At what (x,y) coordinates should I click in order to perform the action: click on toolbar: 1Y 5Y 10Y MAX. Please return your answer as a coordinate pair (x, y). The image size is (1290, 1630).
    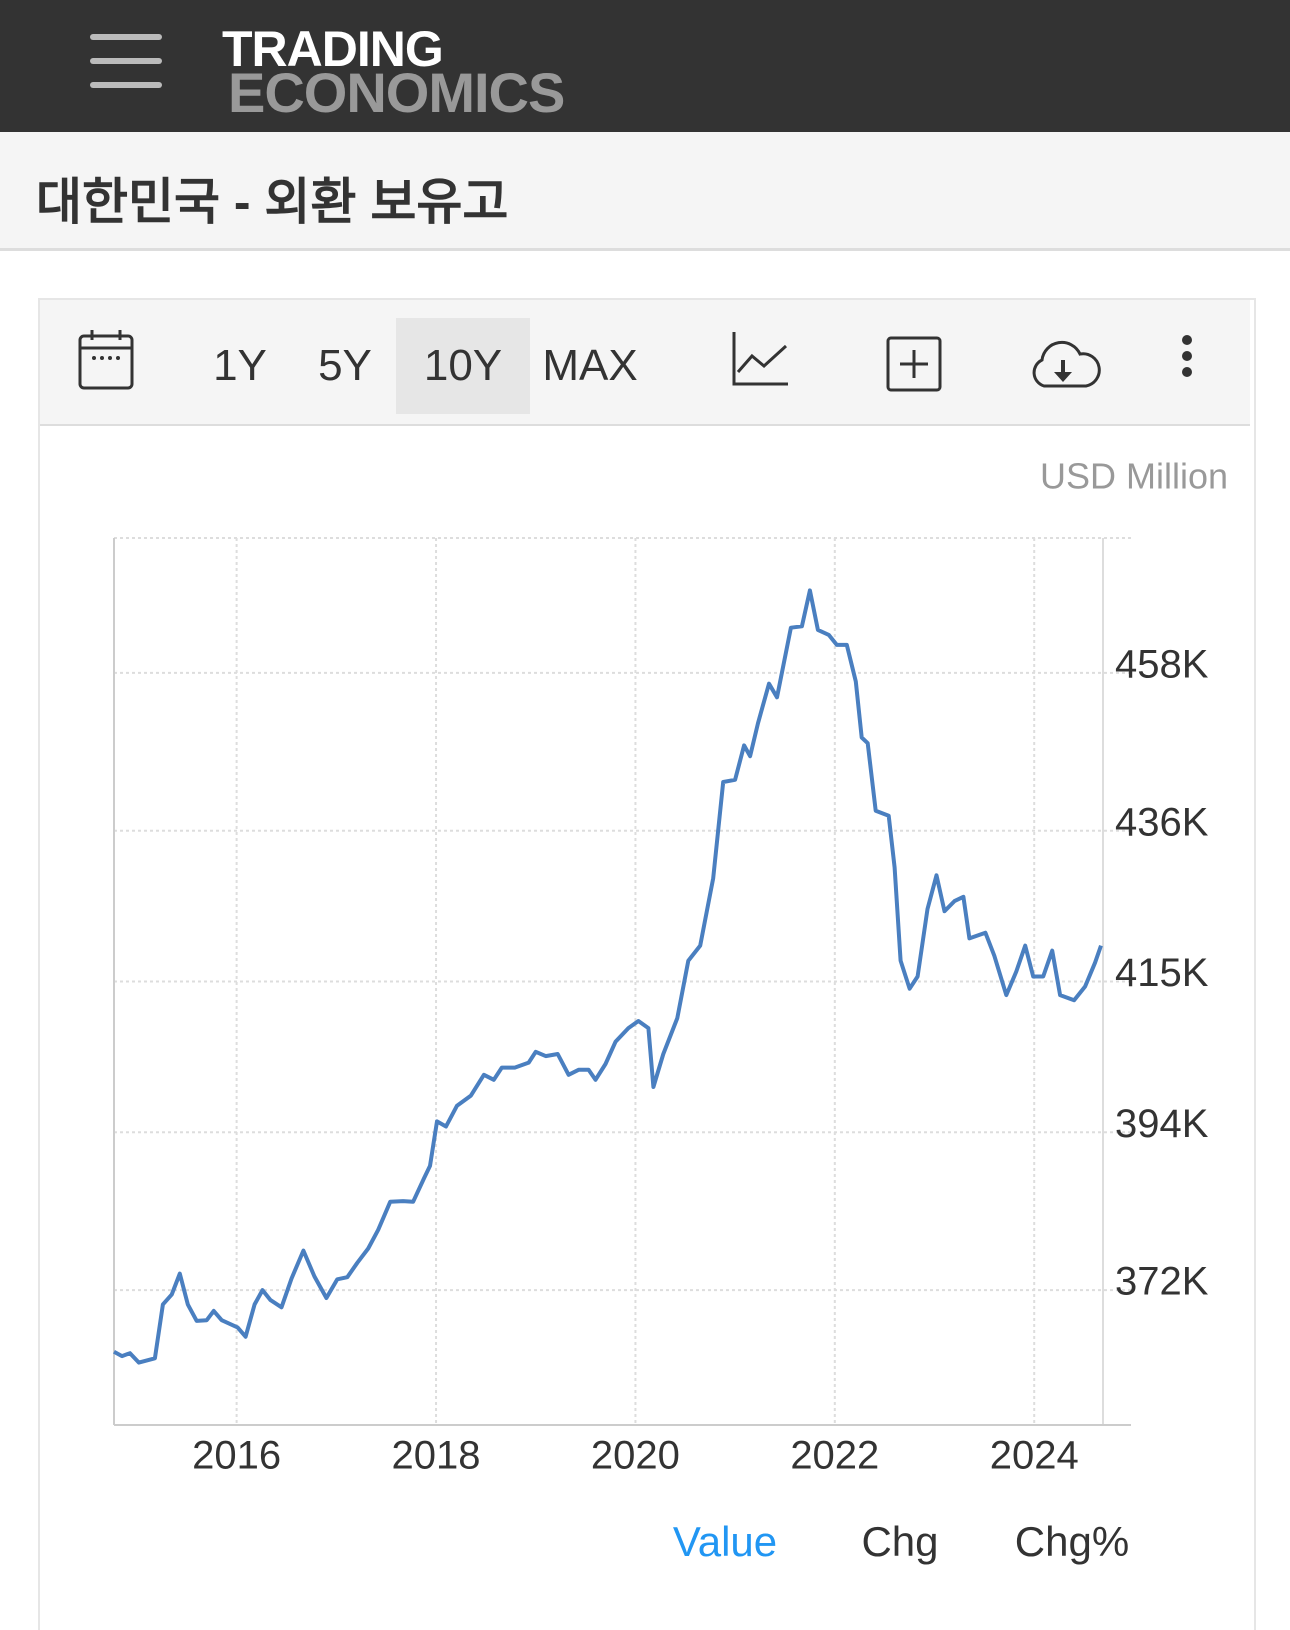
    Looking at the image, I should click on (645, 363).